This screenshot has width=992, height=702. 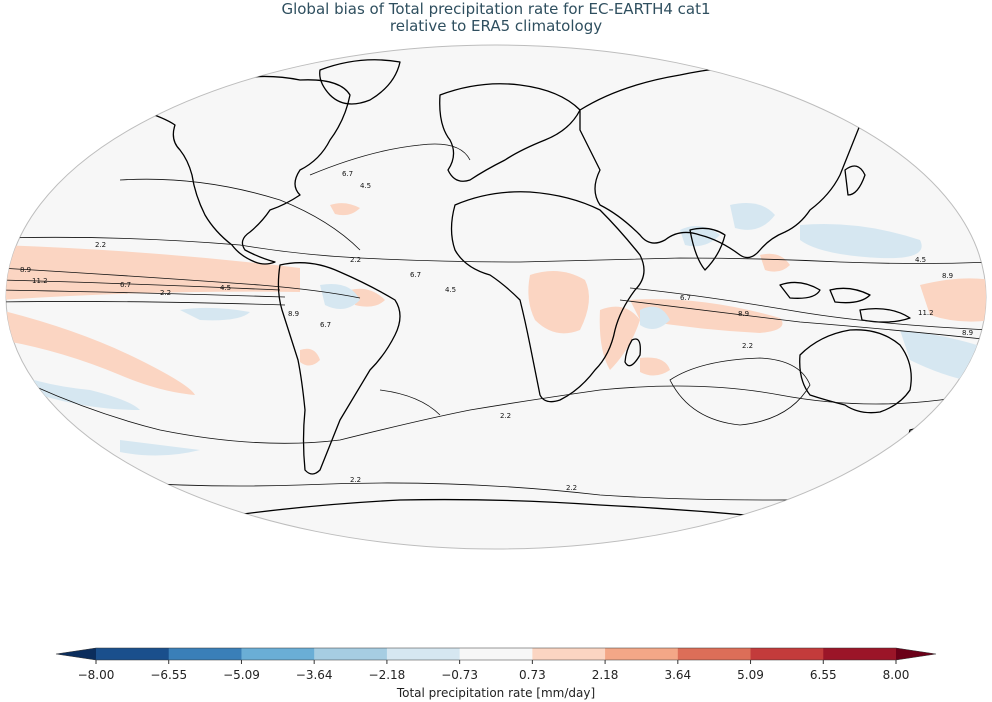 What do you see at coordinates (823, 675) in the screenshot?
I see `colorbar-tick-label: 6.55` at bounding box center [823, 675].